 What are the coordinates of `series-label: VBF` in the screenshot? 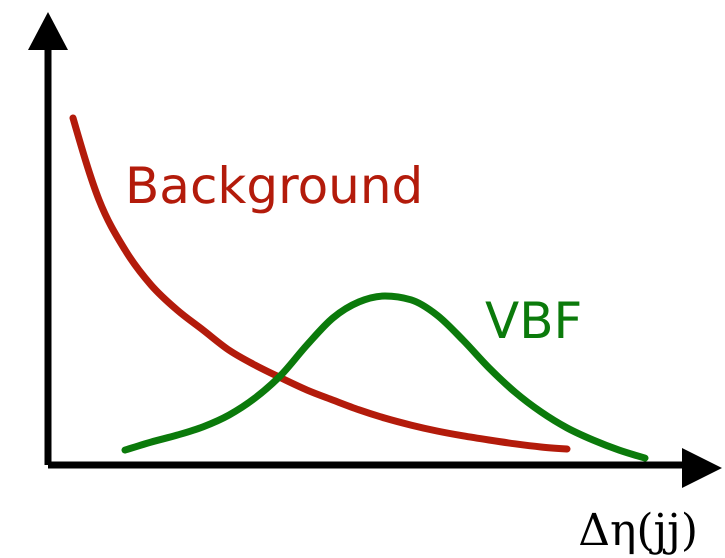 It's located at (533, 321).